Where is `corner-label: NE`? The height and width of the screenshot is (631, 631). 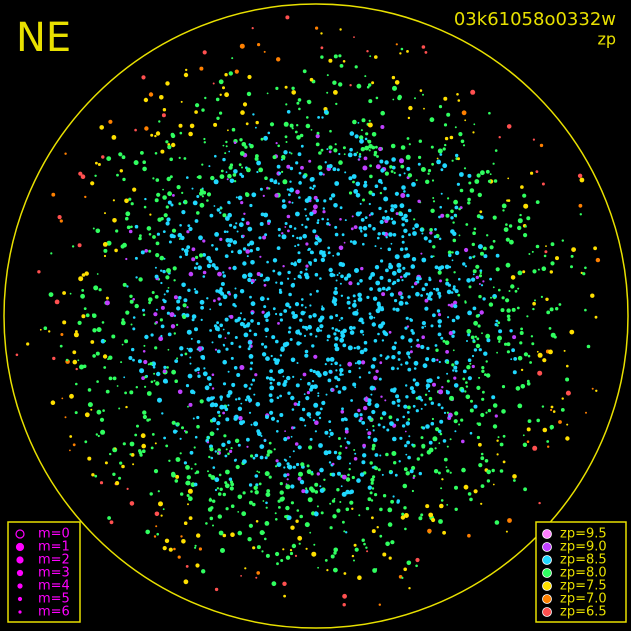
corner-label: NE is located at coordinates (43, 38).